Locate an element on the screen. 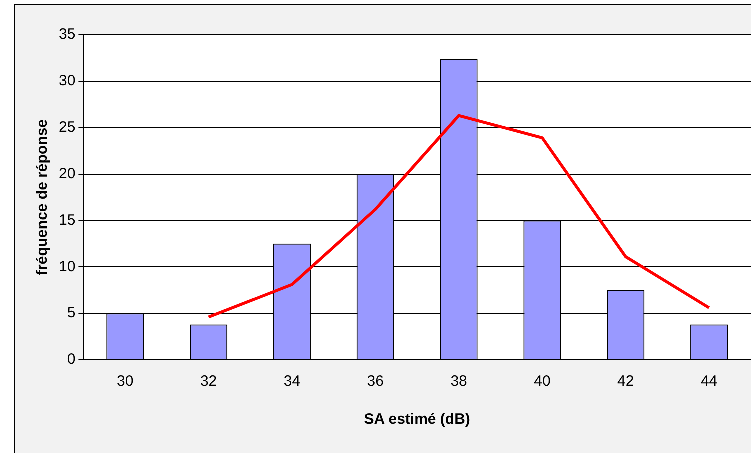 The image size is (751, 453). x-tick-label: 38 is located at coordinates (459, 381).